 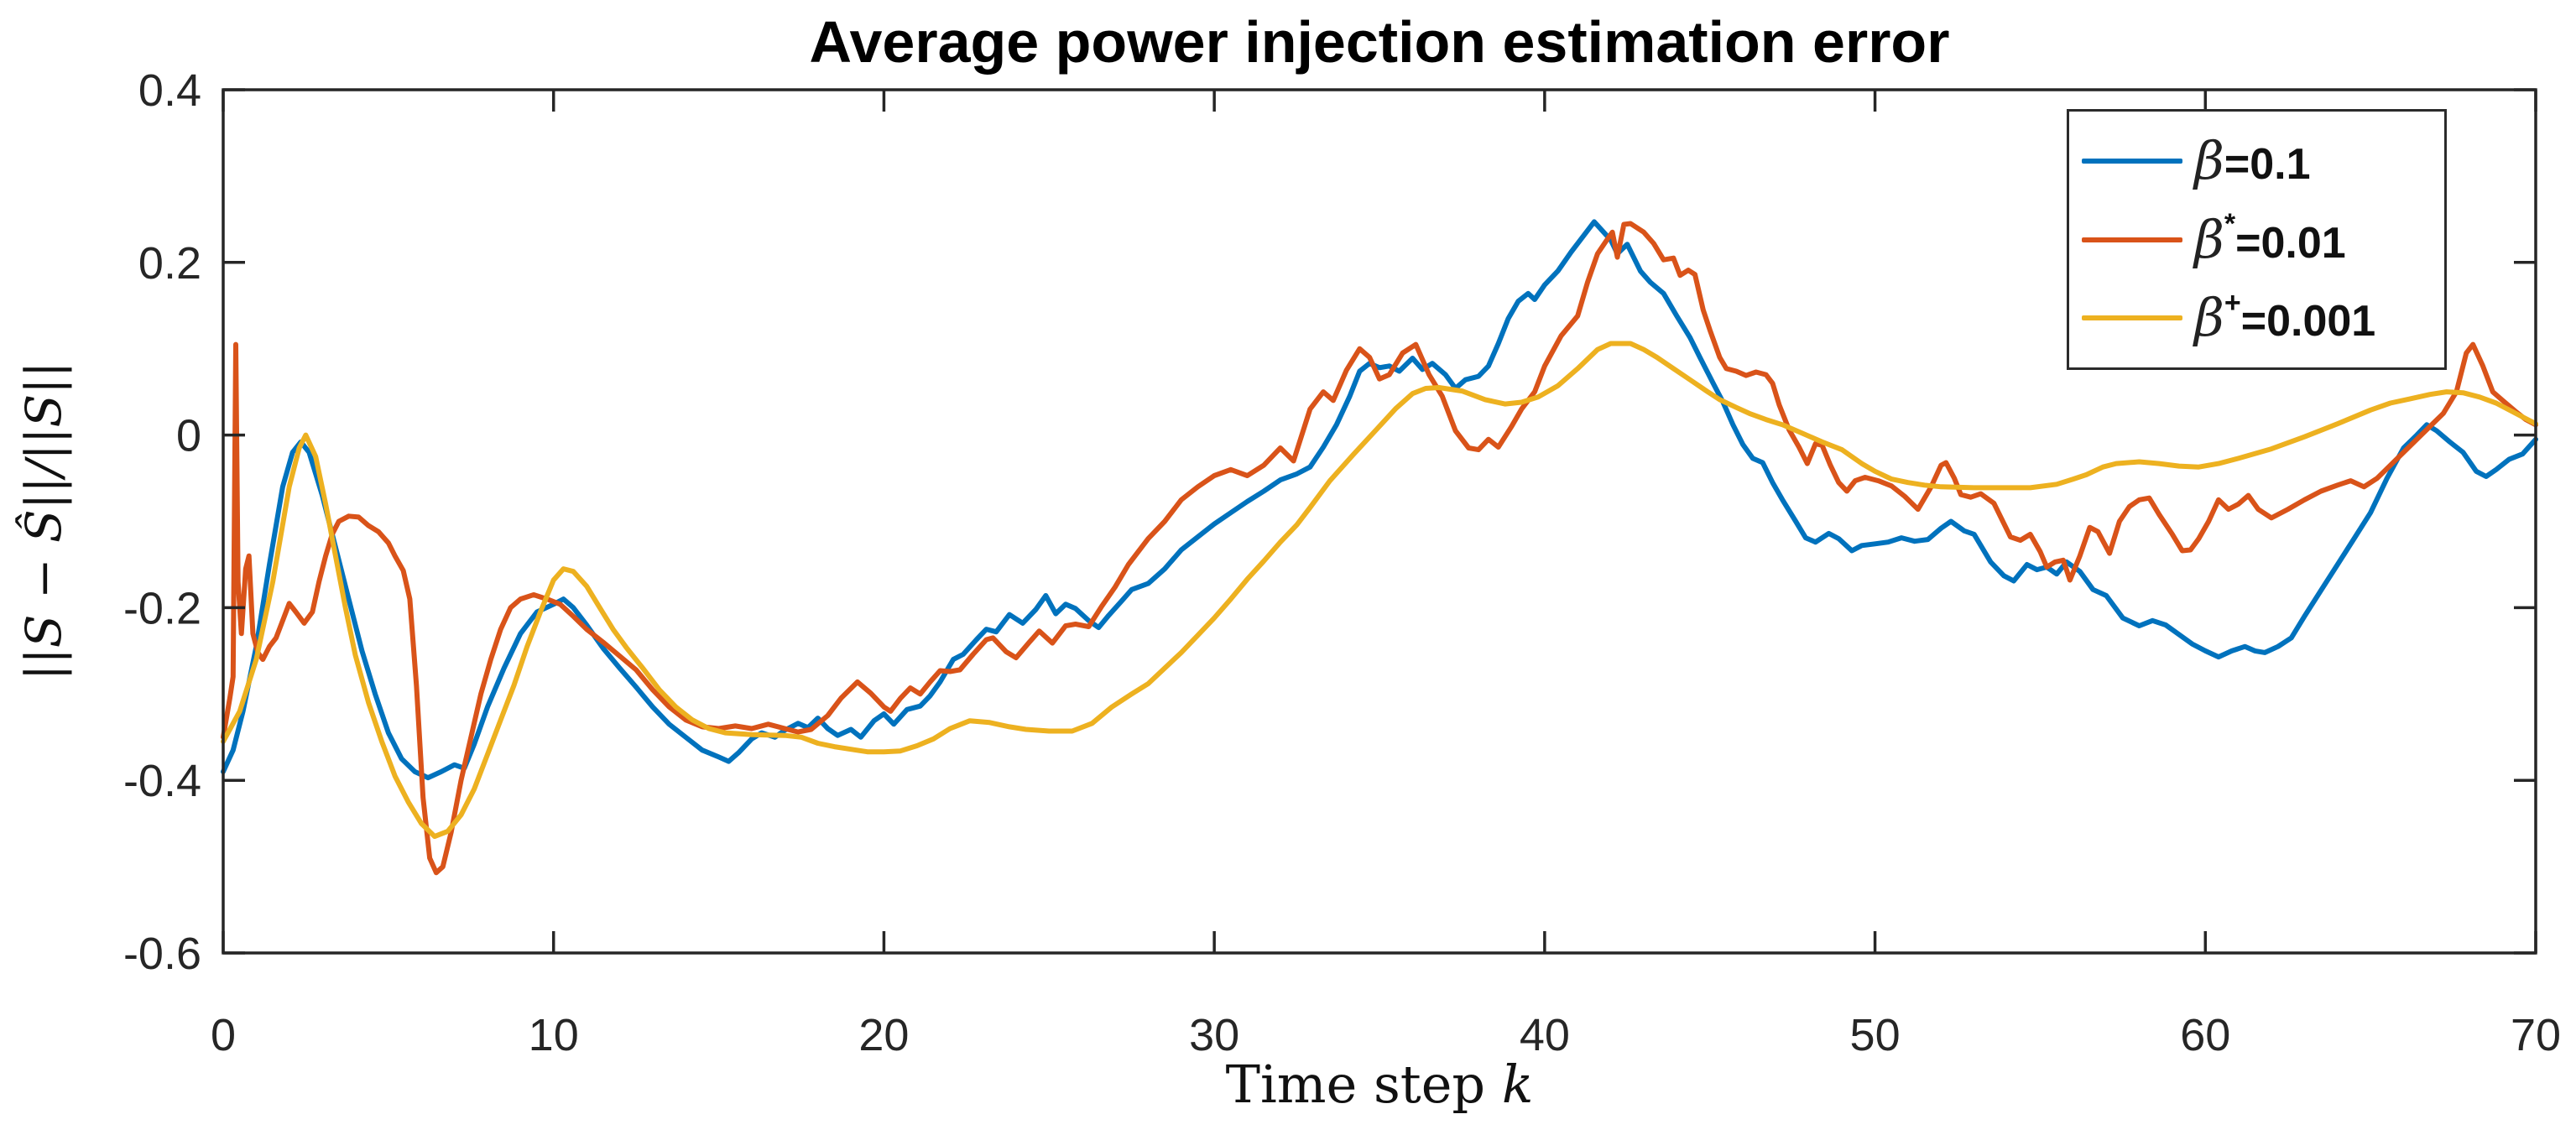 I want to click on legend-item-label: β*=0.01, so click(x=2270, y=239).